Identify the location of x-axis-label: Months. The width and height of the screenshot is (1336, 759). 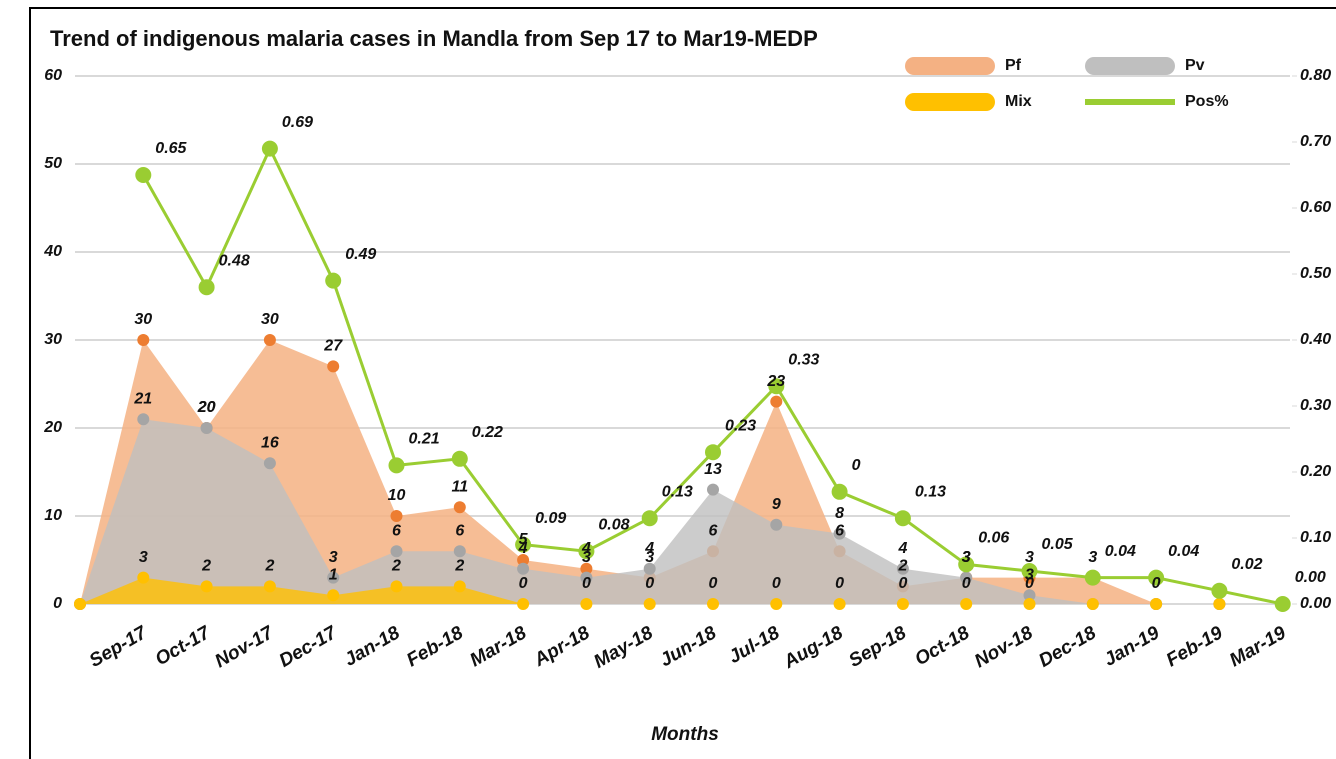
(685, 734).